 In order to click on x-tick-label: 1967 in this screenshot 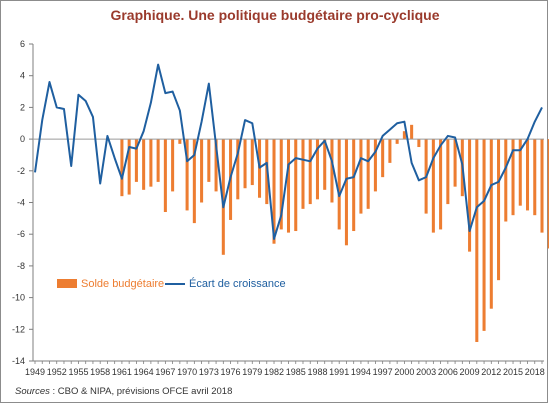, I will do `click(165, 372)`.